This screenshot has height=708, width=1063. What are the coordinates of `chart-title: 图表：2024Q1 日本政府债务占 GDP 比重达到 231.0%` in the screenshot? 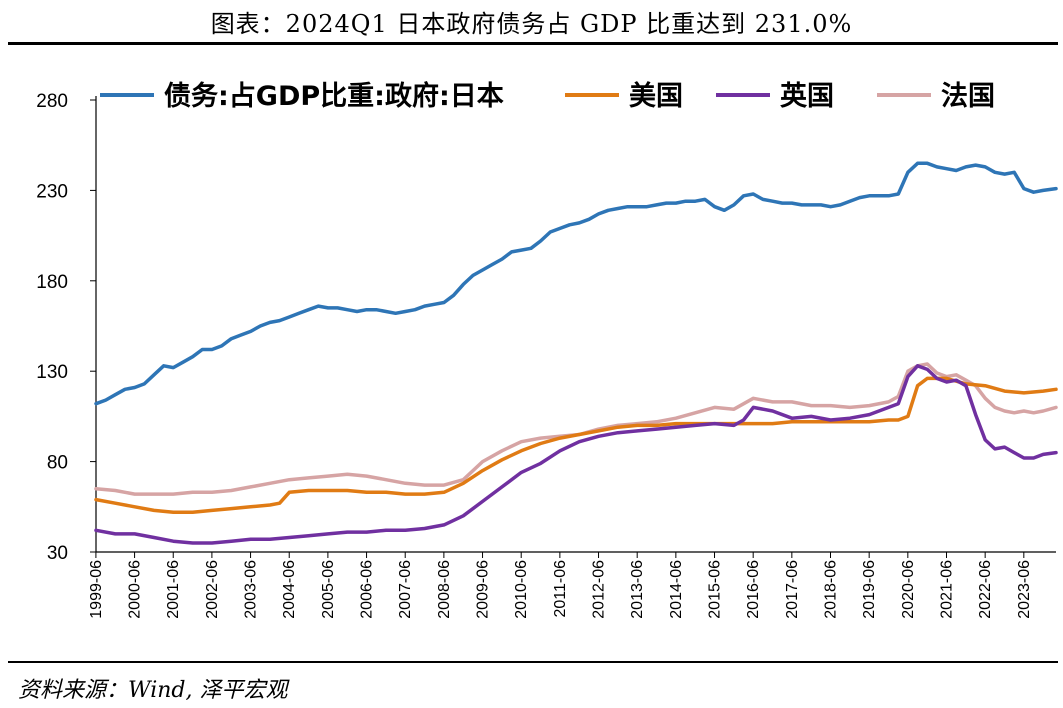 It's located at (531, 24).